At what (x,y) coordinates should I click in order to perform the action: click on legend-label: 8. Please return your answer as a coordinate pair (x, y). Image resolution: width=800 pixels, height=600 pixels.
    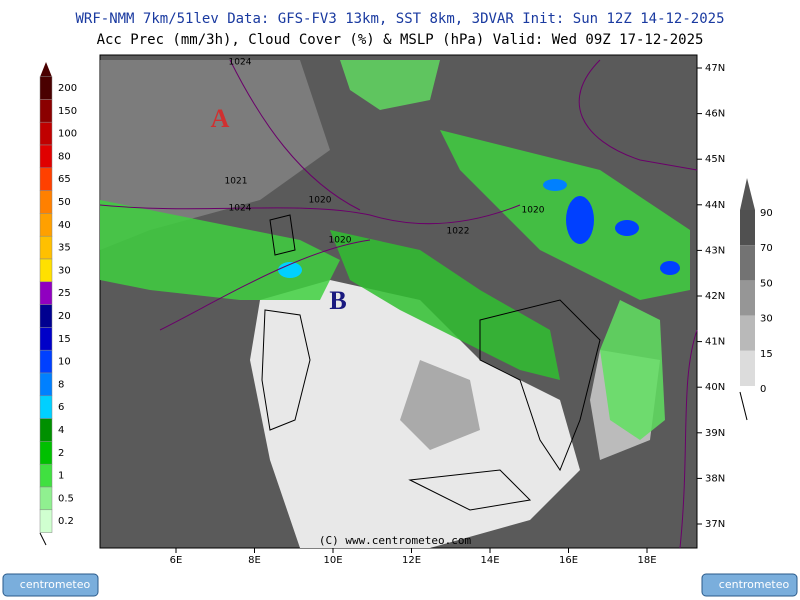
    Looking at the image, I should click on (61, 384).